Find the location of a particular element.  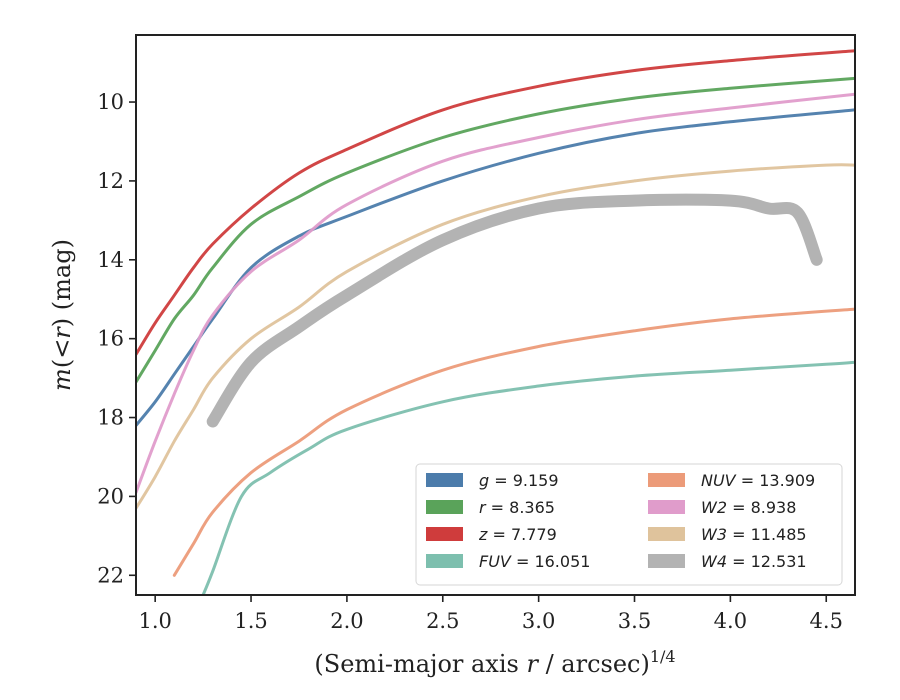

y-axis: 10 12 14 16 18 20 22 is located at coordinates (116, 338).